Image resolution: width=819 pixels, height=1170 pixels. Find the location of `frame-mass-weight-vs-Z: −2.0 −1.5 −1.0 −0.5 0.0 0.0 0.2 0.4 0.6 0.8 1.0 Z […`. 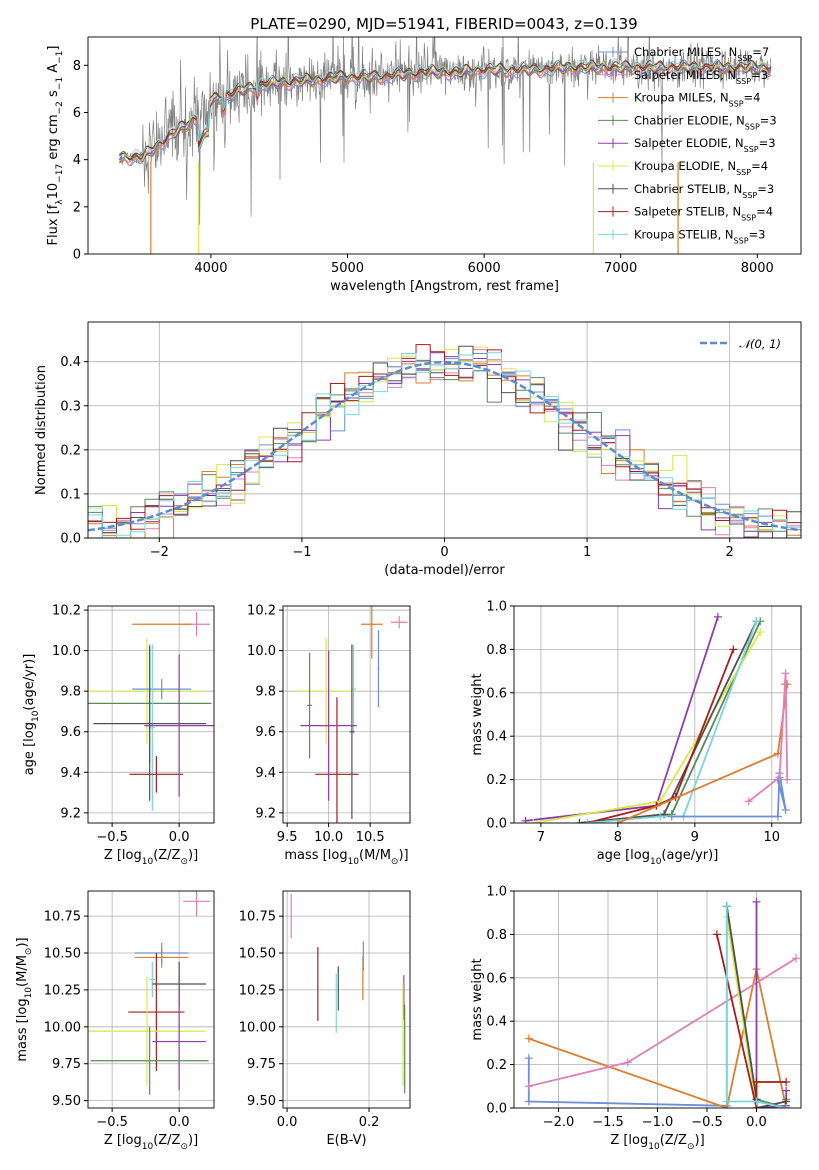

frame-mass-weight-vs-Z: −2.0 −1.5 −1.0 −0.5 0.0 0.0 0.2 0.4 0.6 0.8 1.0 Z [… is located at coordinates (636, 1018).